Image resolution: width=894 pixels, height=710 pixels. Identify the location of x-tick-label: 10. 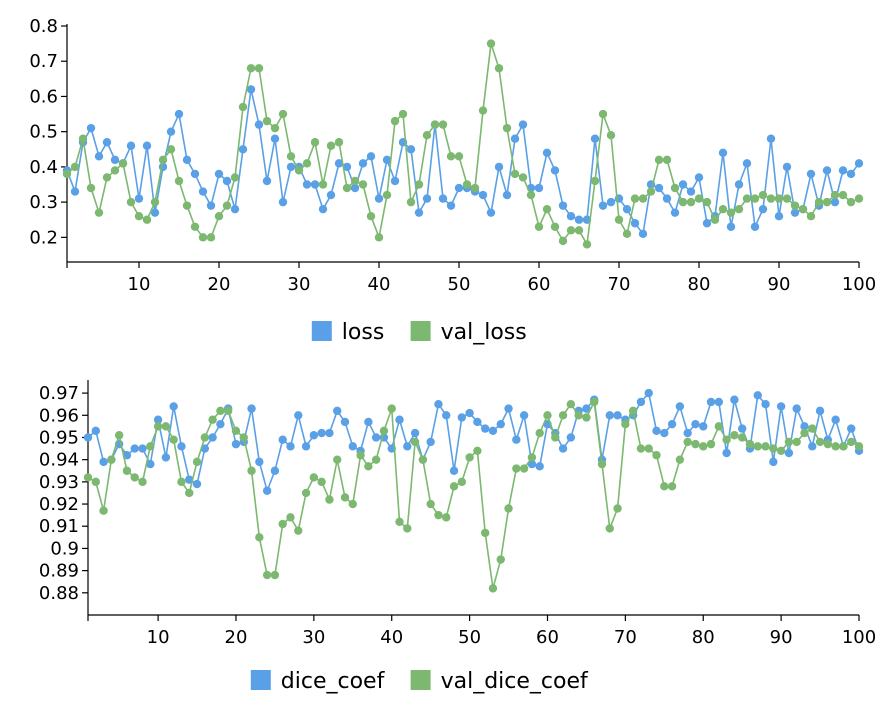
(139, 284).